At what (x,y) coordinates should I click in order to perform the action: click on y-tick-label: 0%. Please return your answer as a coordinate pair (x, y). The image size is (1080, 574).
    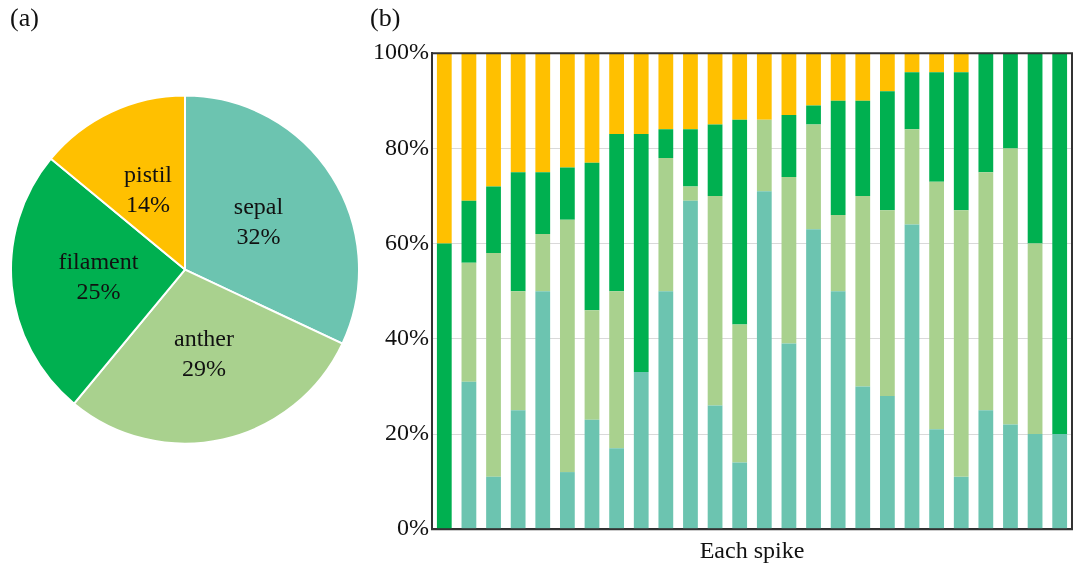
    Looking at the image, I should click on (412, 527).